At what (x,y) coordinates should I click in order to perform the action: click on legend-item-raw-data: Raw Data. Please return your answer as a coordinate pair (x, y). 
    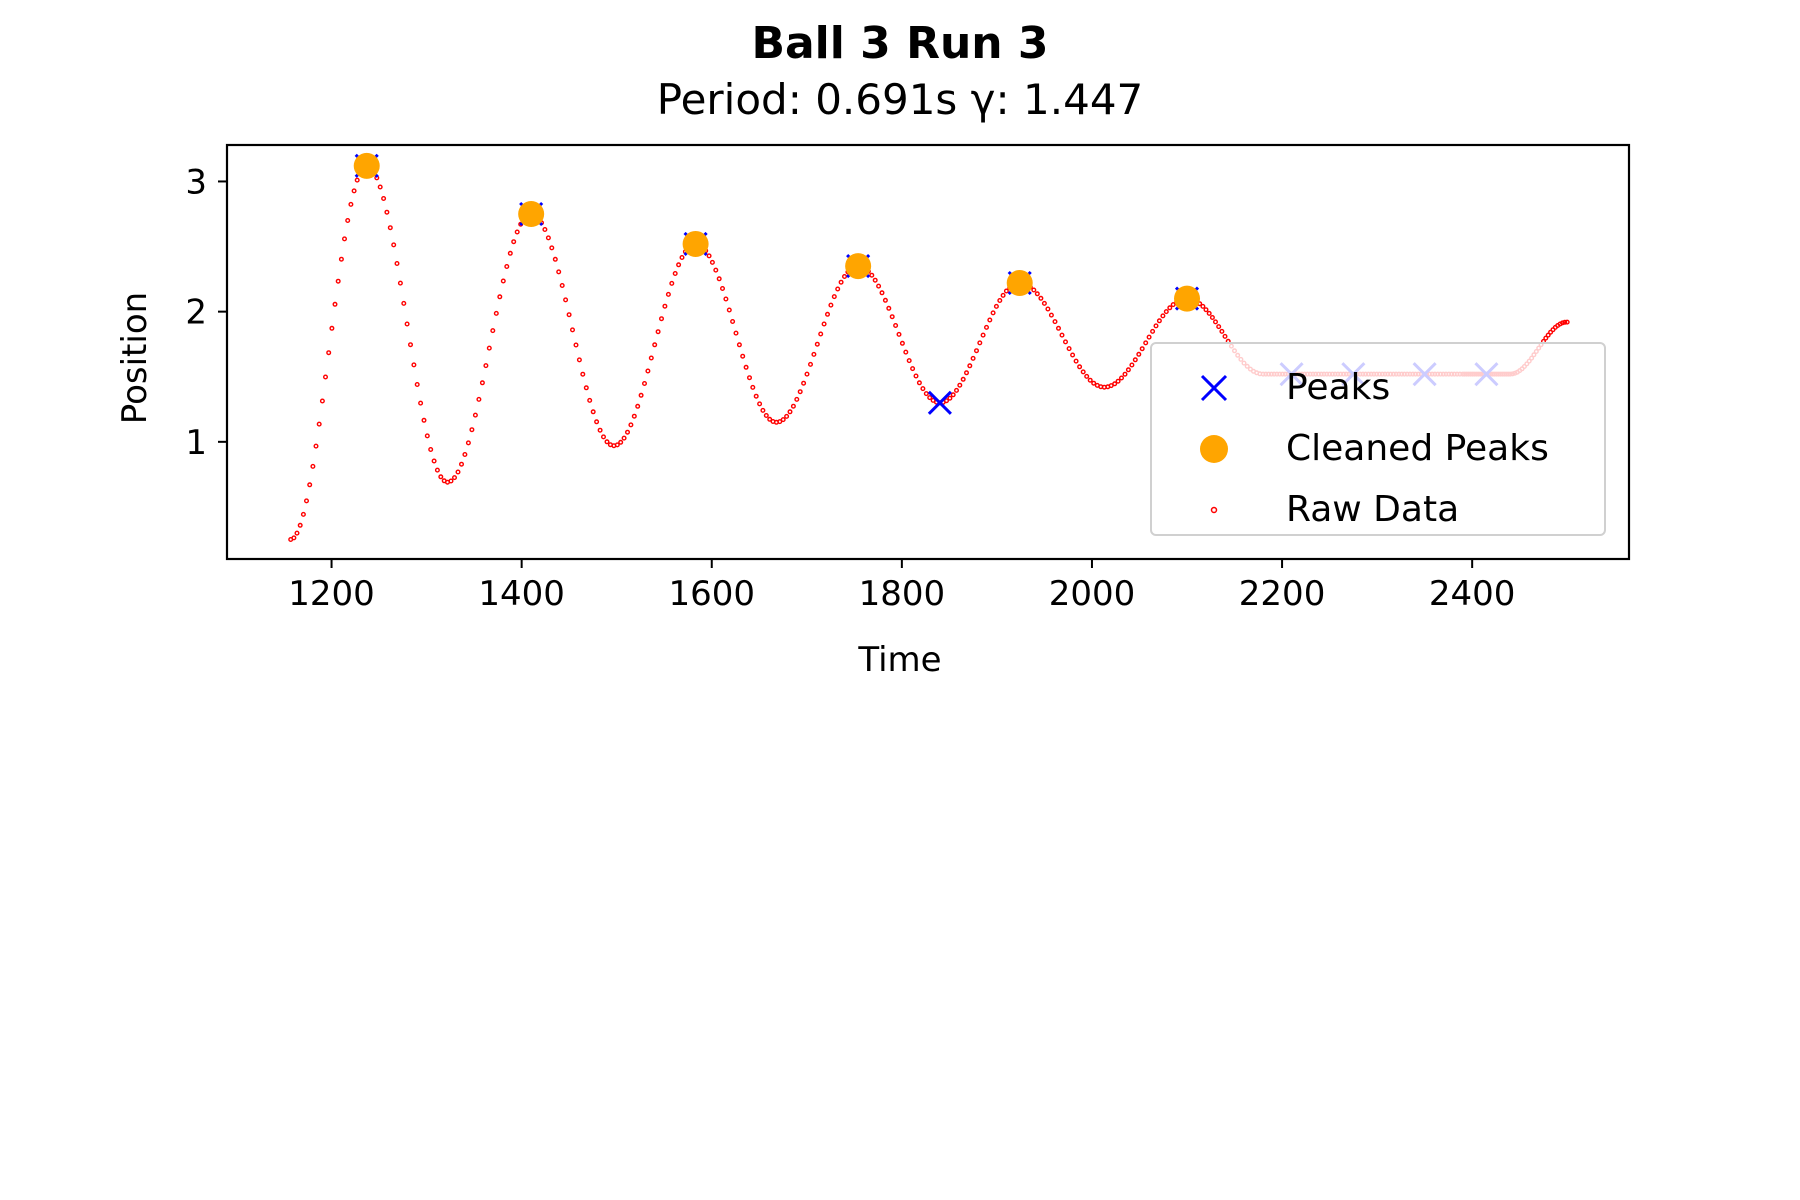
    Looking at the image, I should click on (1378, 510).